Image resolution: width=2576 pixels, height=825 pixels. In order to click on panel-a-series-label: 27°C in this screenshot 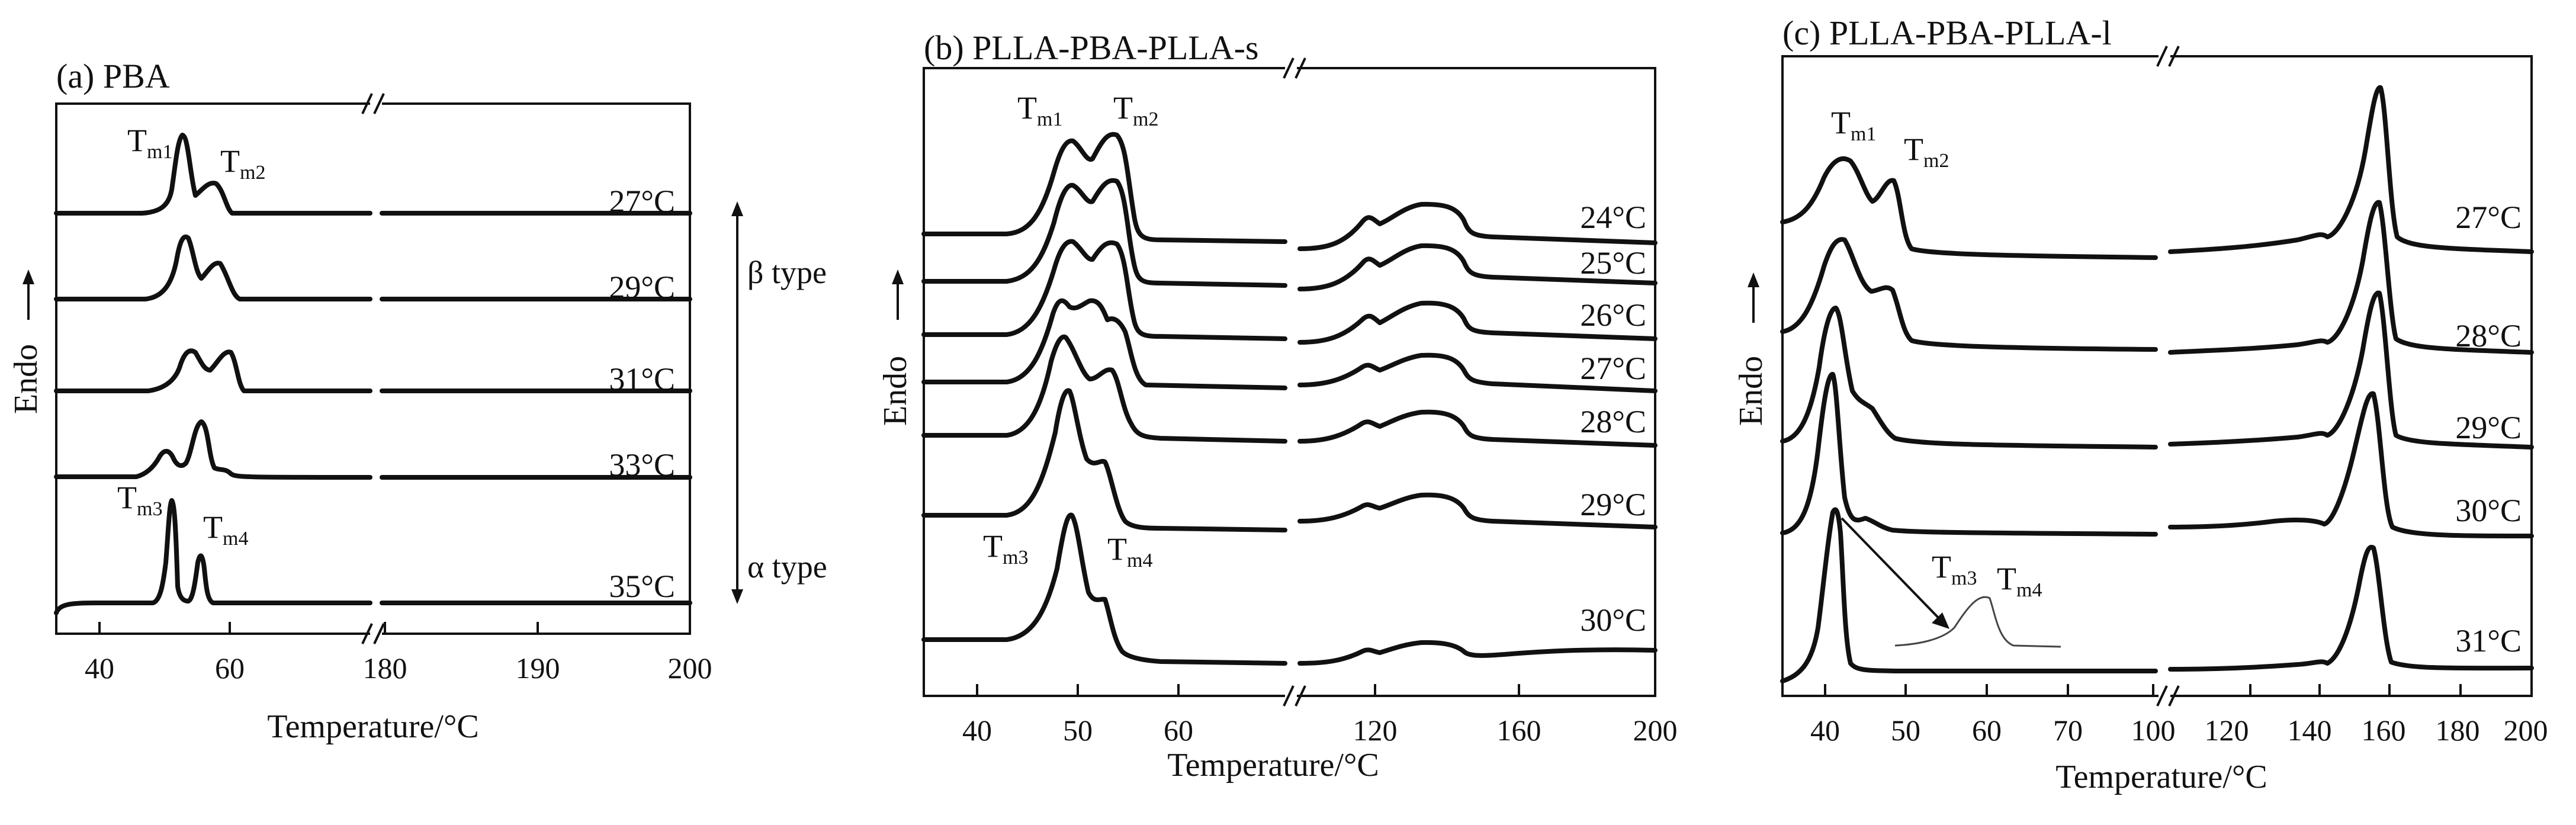, I will do `click(642, 201)`.